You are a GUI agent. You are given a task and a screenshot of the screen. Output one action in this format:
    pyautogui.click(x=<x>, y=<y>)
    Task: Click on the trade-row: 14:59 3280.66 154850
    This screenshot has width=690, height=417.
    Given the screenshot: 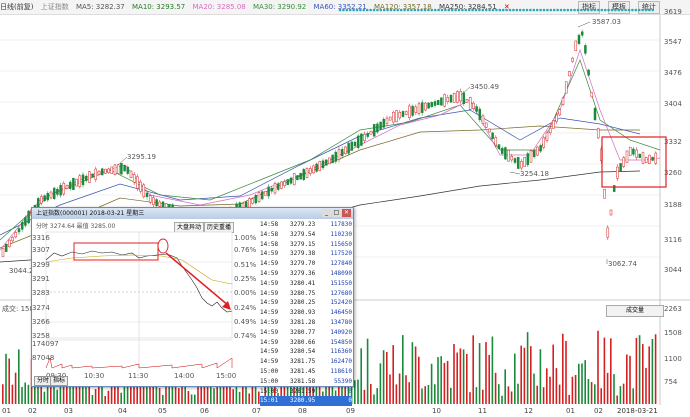 What is the action you would take?
    pyautogui.click(x=306, y=343)
    